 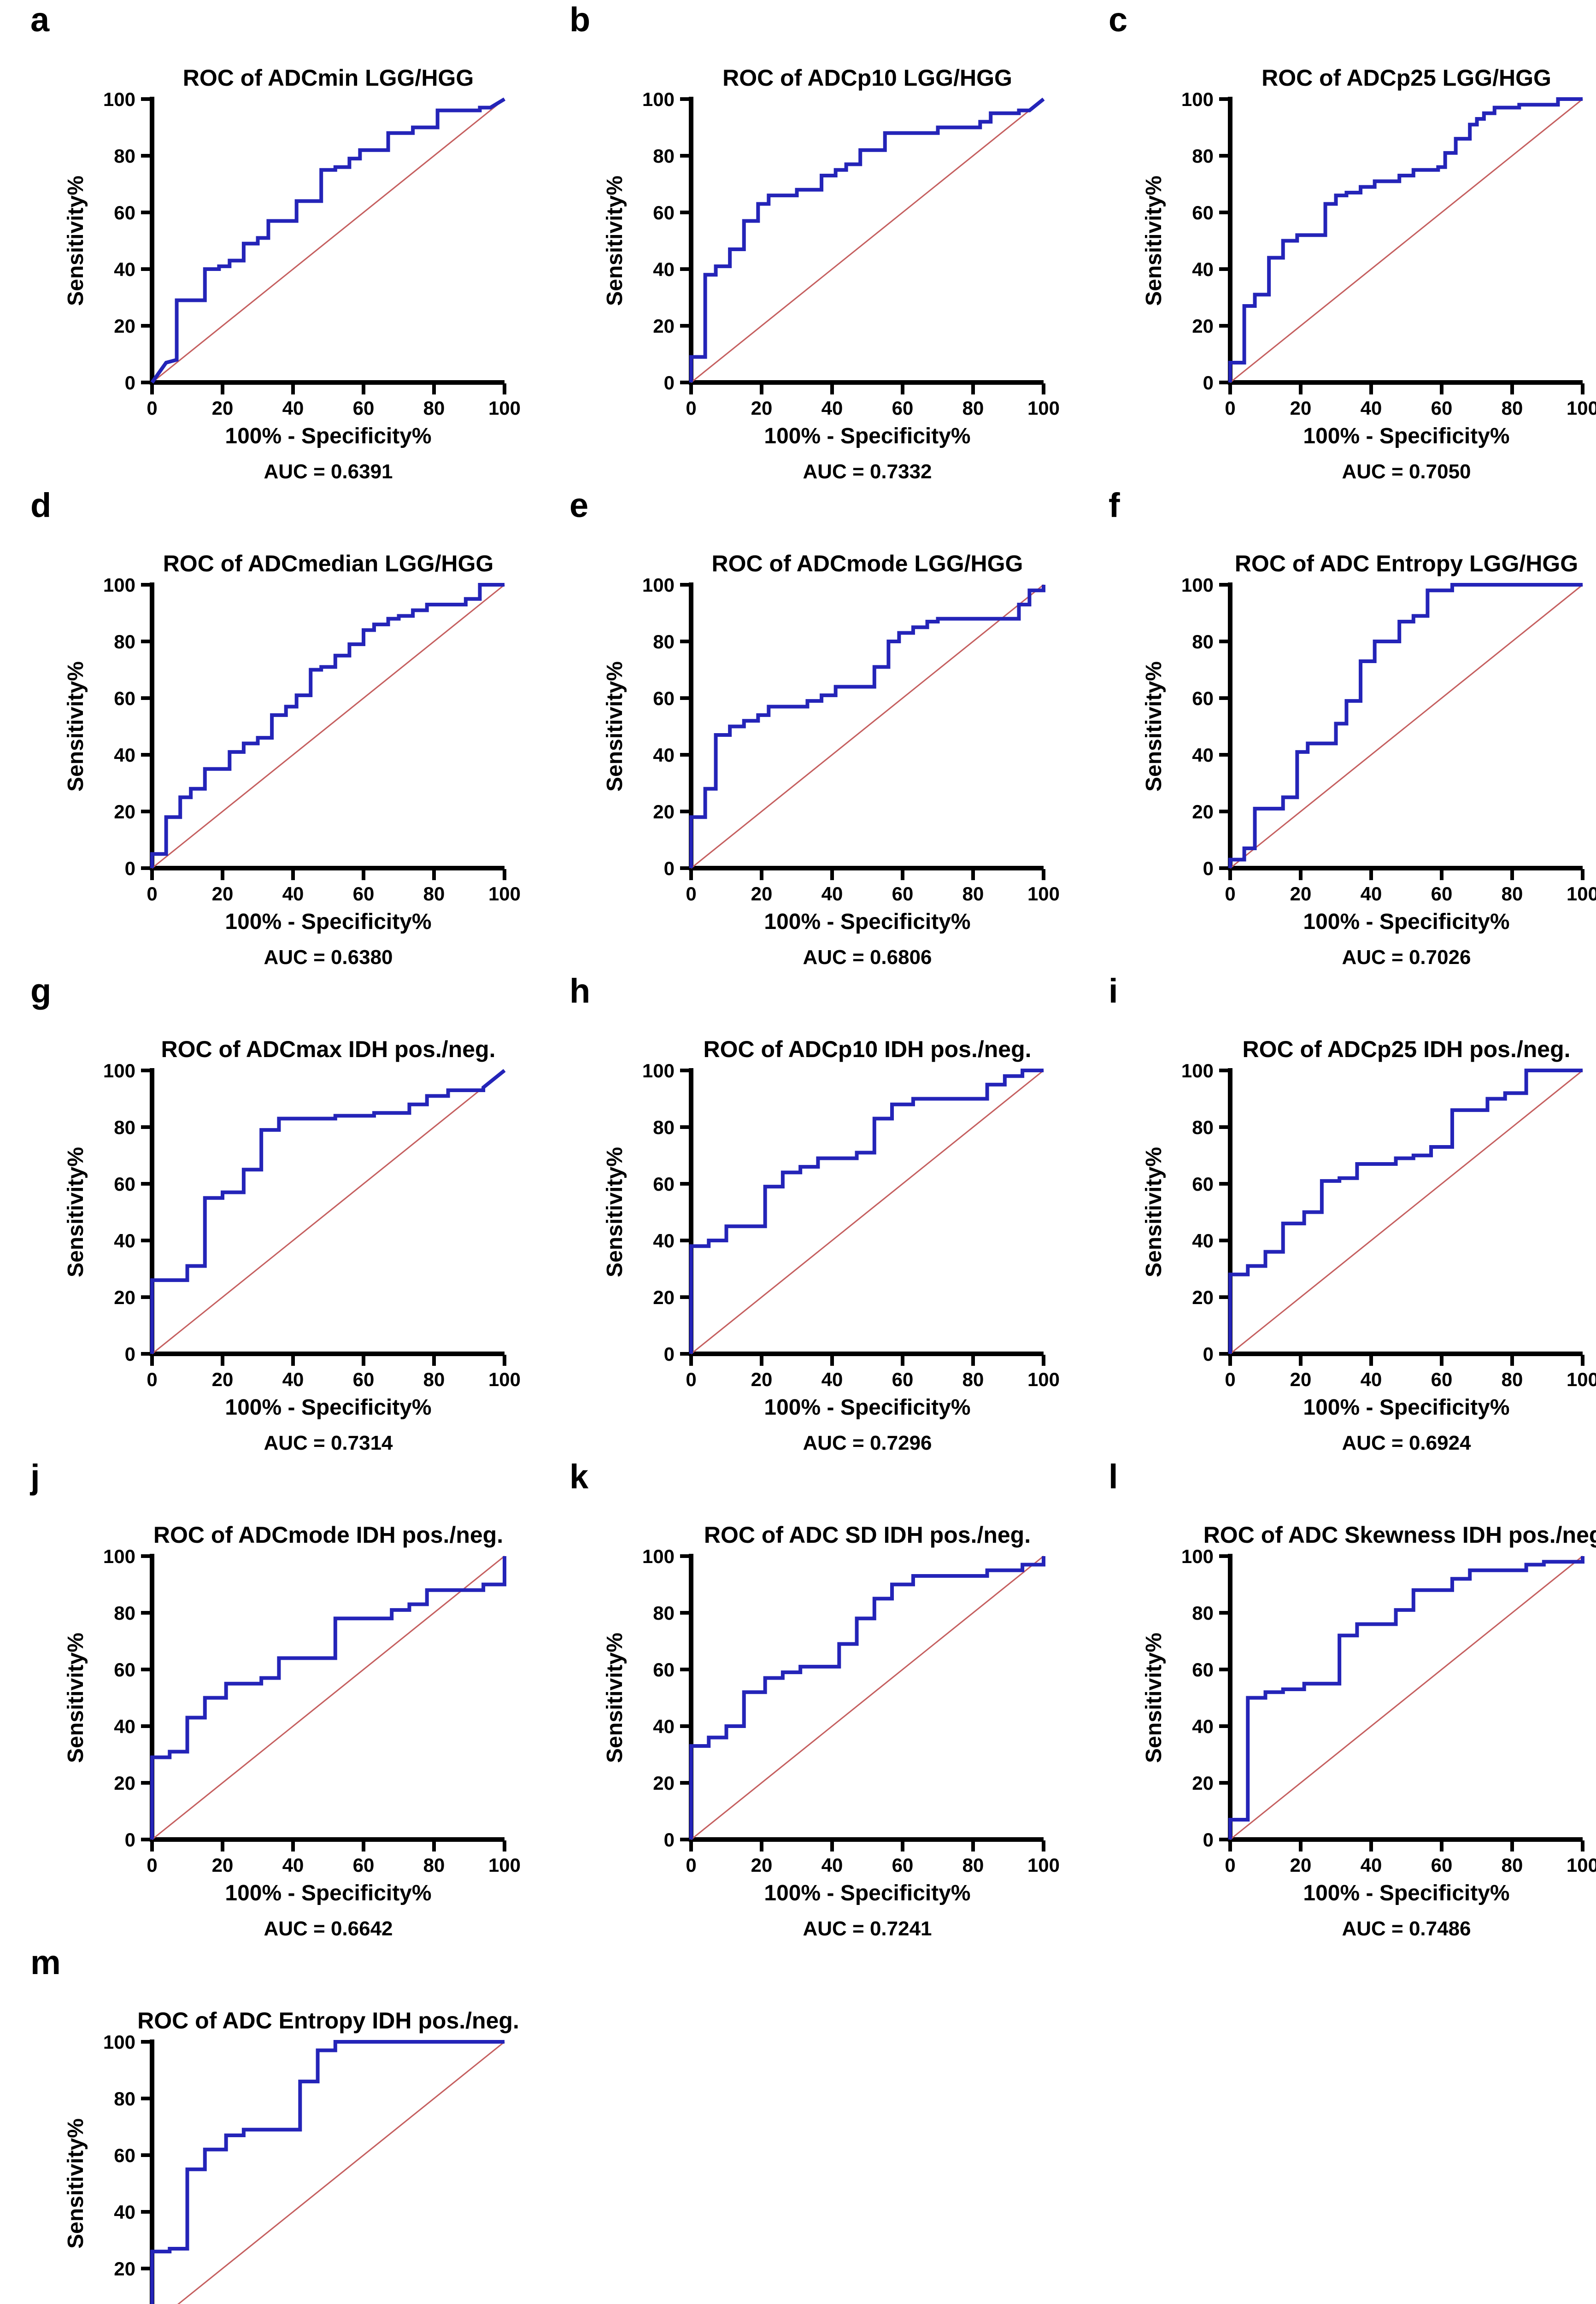 I want to click on panel-letter: i, so click(x=1113, y=991).